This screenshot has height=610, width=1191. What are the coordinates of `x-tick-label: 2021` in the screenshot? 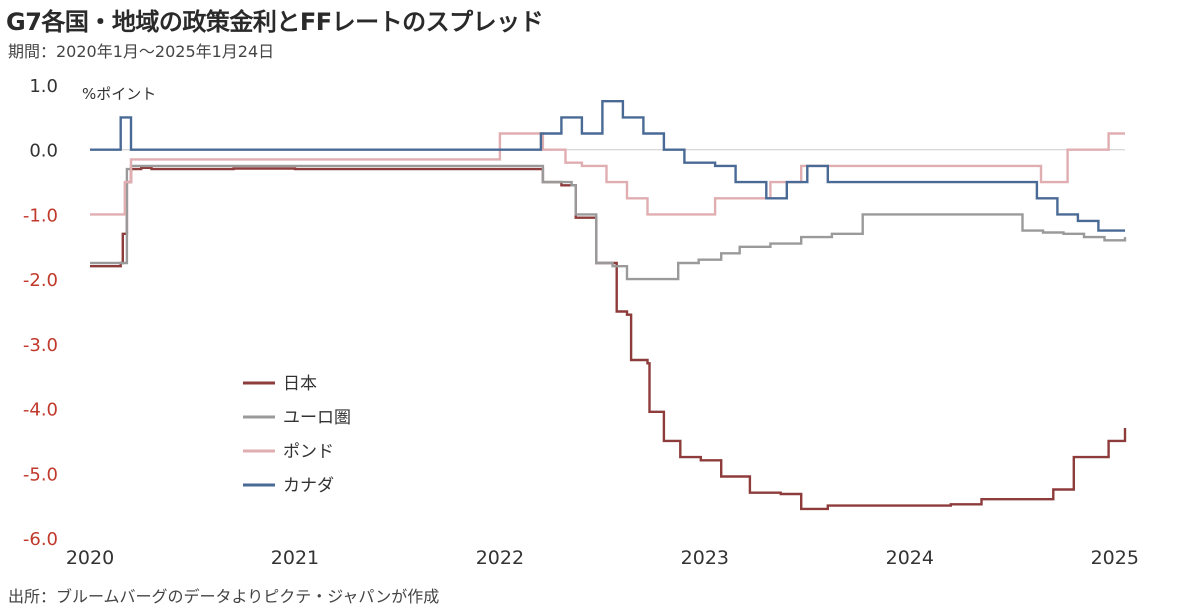 It's located at (295, 558).